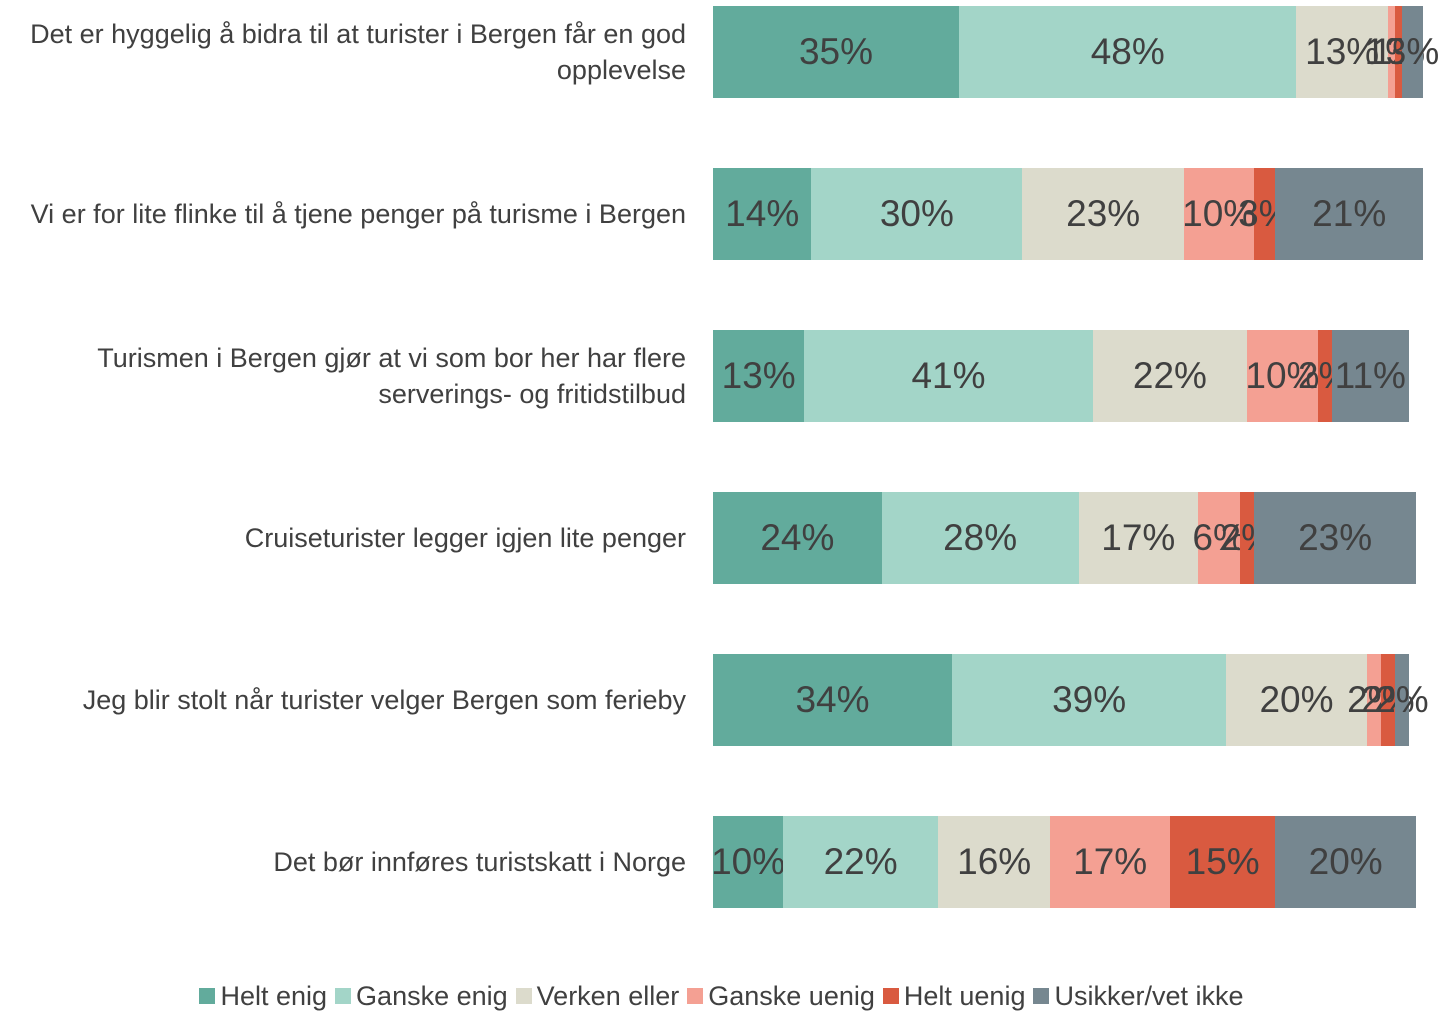 The height and width of the screenshot is (1014, 1443). I want to click on data-label: 14%, so click(762, 213).